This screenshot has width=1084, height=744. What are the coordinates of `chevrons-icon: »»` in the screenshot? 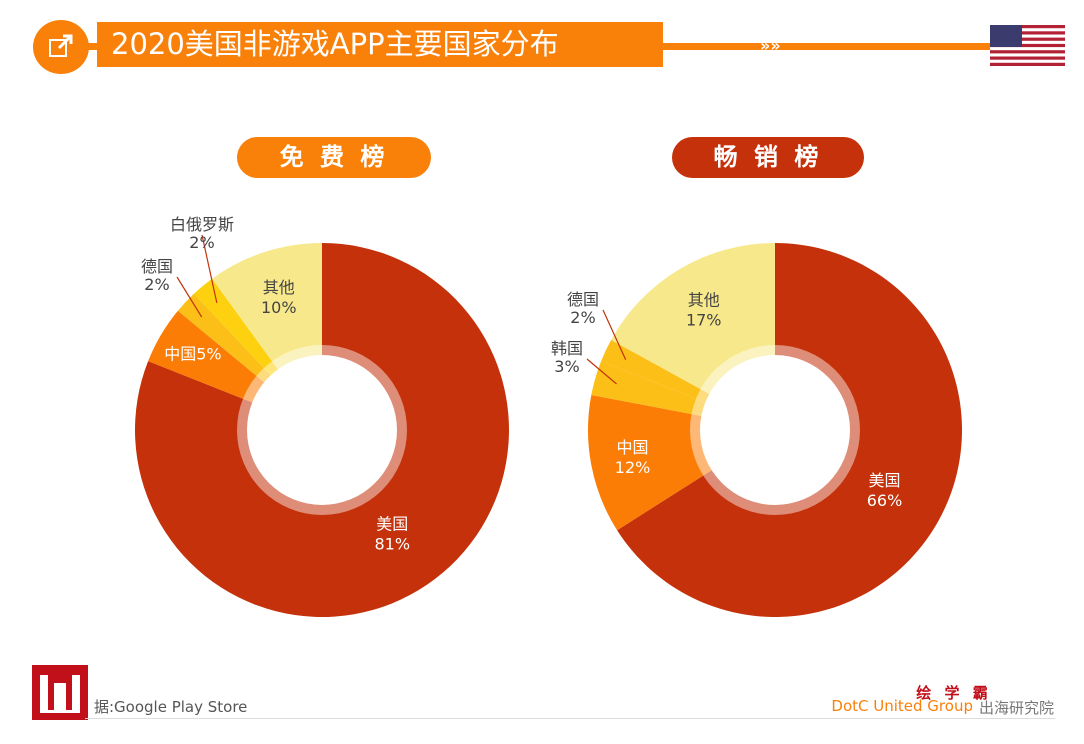 It's located at (770, 45).